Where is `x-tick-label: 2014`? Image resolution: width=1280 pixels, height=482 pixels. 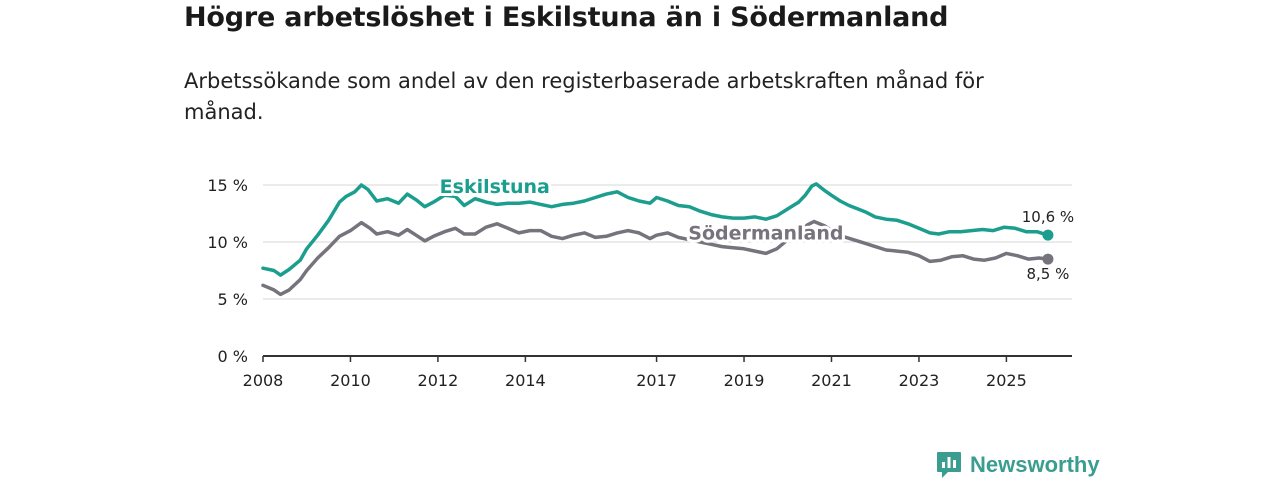
x-tick-label: 2014 is located at coordinates (525, 380).